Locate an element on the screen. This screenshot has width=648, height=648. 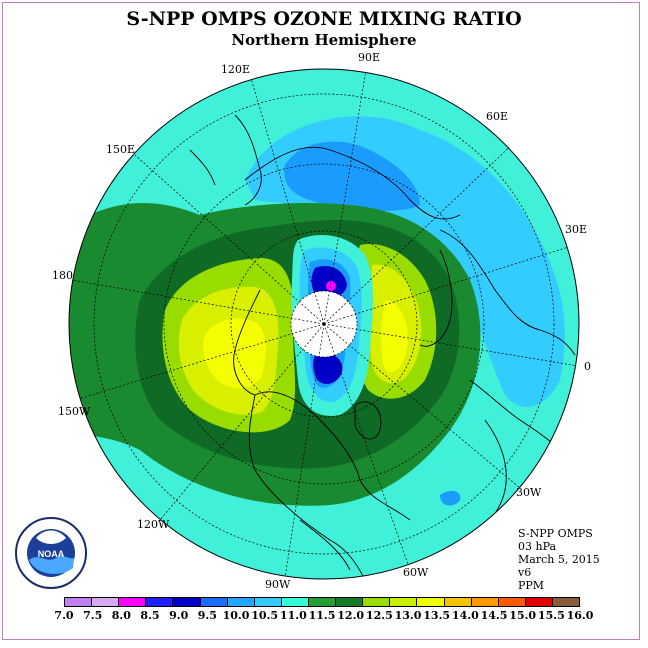
colorbar-tick-label: 9.5 is located at coordinates (207, 615).